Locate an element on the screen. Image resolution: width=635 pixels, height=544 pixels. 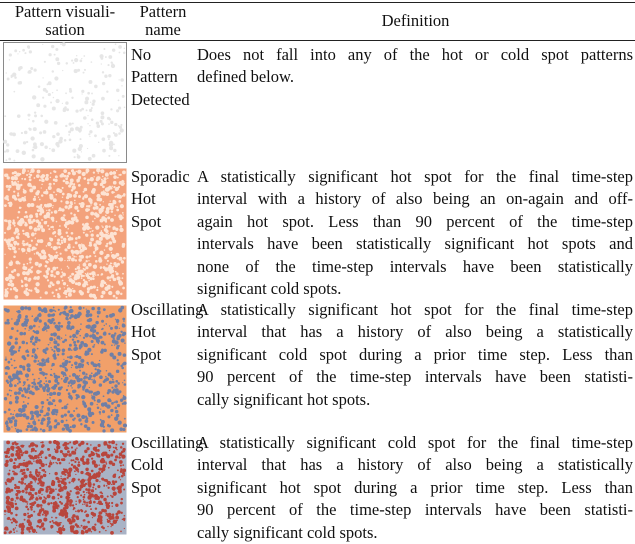
definition-line: defined below. is located at coordinates (245, 77).